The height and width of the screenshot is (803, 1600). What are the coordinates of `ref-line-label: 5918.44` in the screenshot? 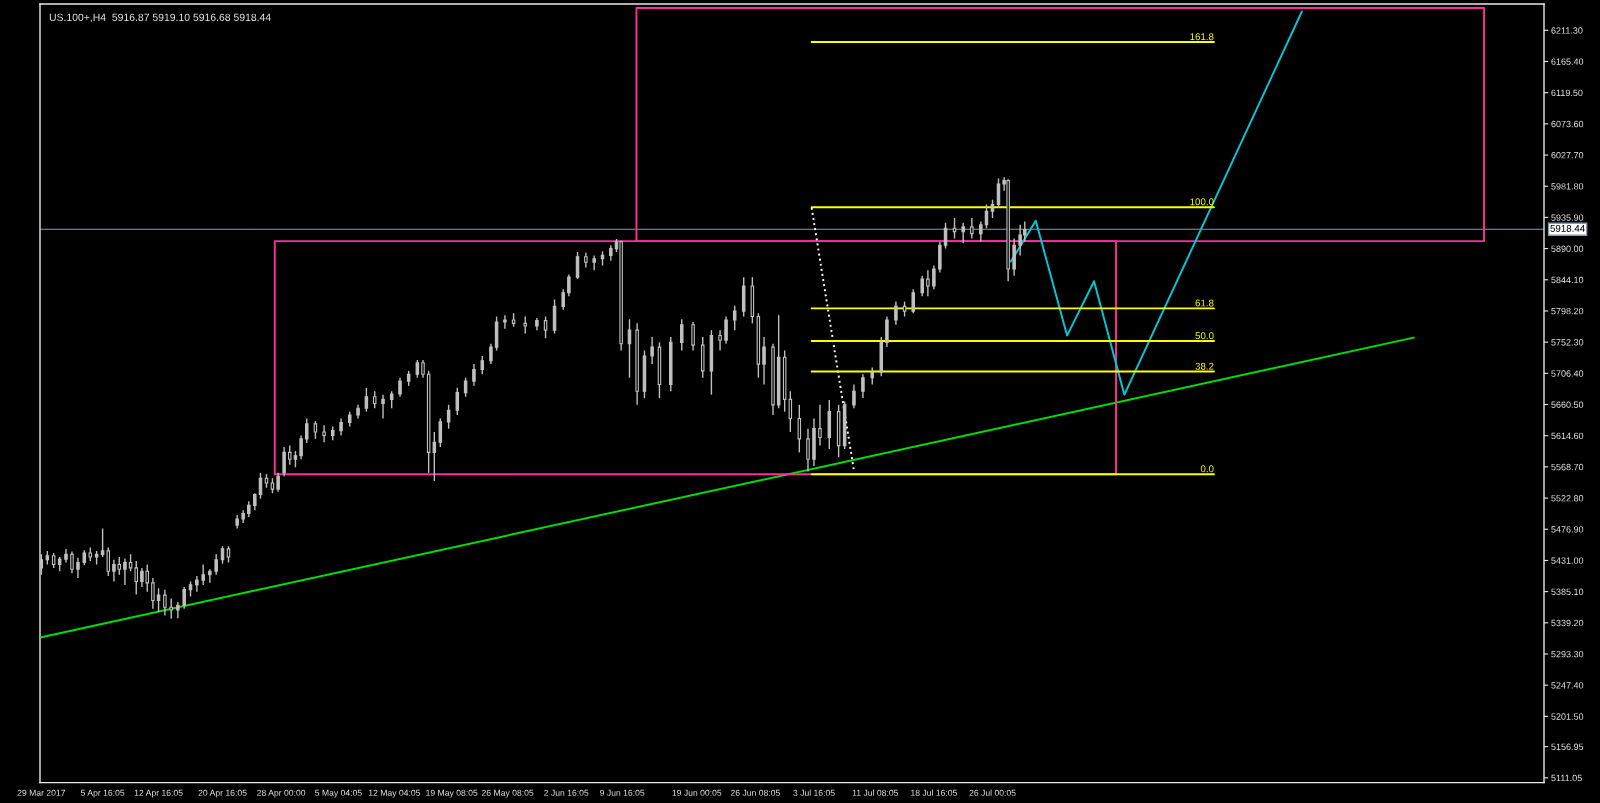 It's located at (1567, 228).